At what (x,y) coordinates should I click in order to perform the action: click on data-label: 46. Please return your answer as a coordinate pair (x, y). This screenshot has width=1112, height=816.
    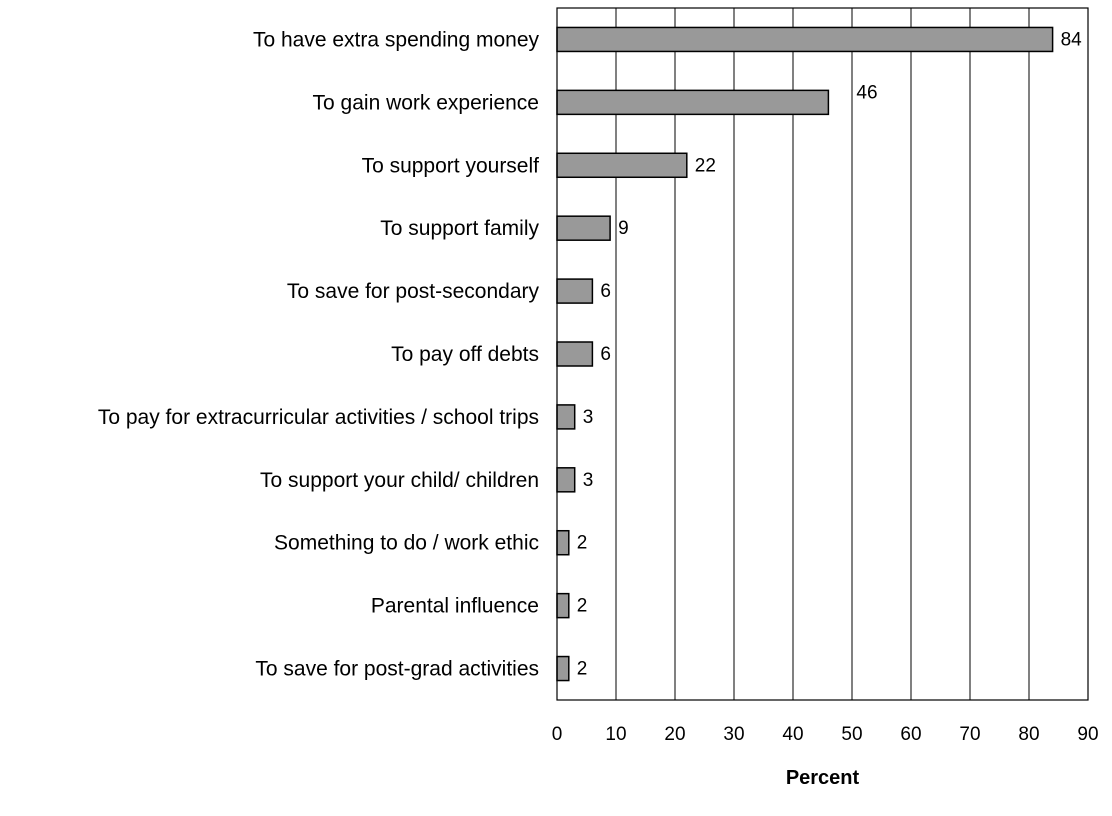
    Looking at the image, I should click on (866, 92).